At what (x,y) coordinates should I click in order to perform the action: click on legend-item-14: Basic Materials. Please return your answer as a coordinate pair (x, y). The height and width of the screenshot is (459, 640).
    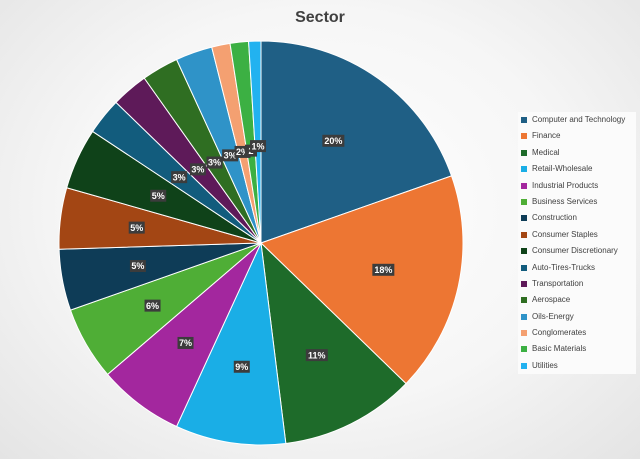
    Looking at the image, I should click on (577, 349).